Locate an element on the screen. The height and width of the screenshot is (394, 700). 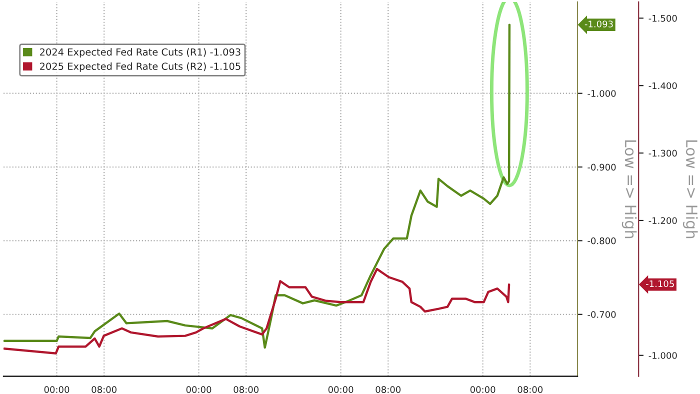
y2-tick-label: -1.200 is located at coordinates (662, 220).